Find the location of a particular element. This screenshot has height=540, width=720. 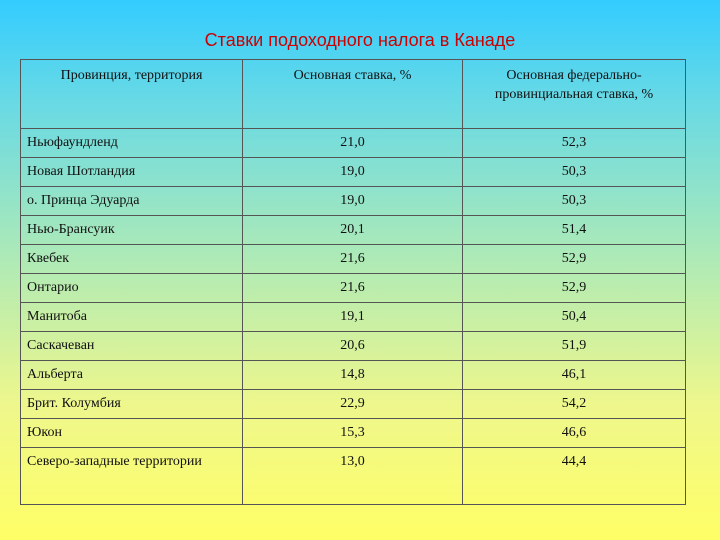

province-cell: Манитоба is located at coordinates (131, 317).